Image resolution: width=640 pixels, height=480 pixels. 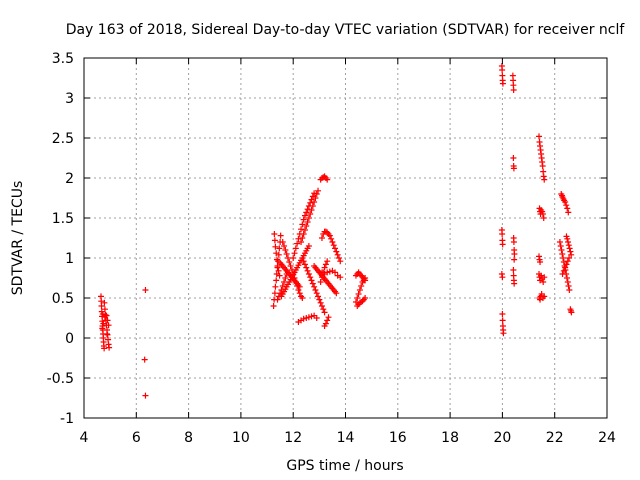 I want to click on x-tick-label: 22, so click(x=555, y=438).